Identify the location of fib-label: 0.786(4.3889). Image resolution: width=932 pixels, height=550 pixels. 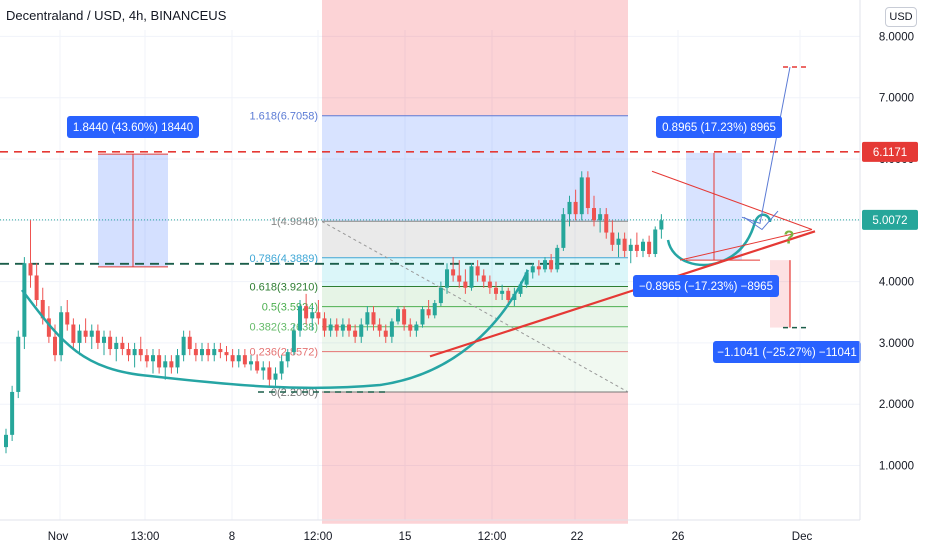
(284, 259).